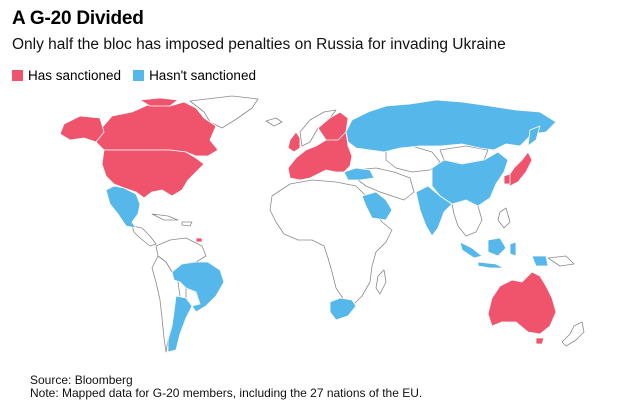 The image size is (631, 414). What do you see at coordinates (413, 159) in the screenshot?
I see `central-asia` at bounding box center [413, 159].